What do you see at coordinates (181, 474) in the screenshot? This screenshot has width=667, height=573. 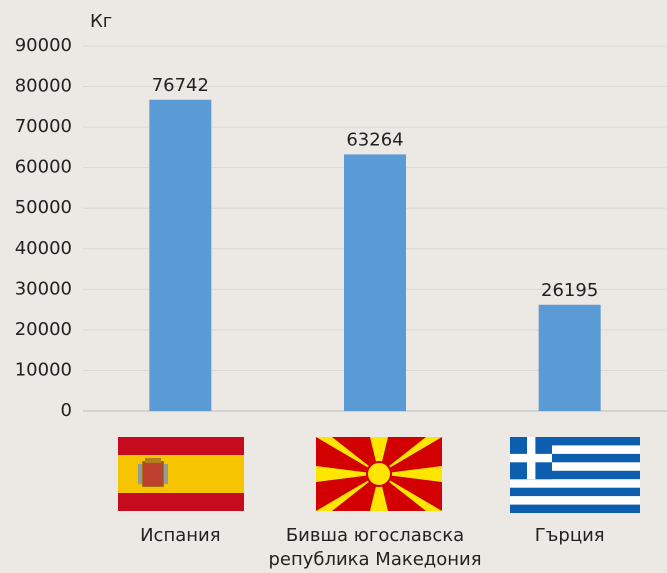 I see `flag-spain` at bounding box center [181, 474].